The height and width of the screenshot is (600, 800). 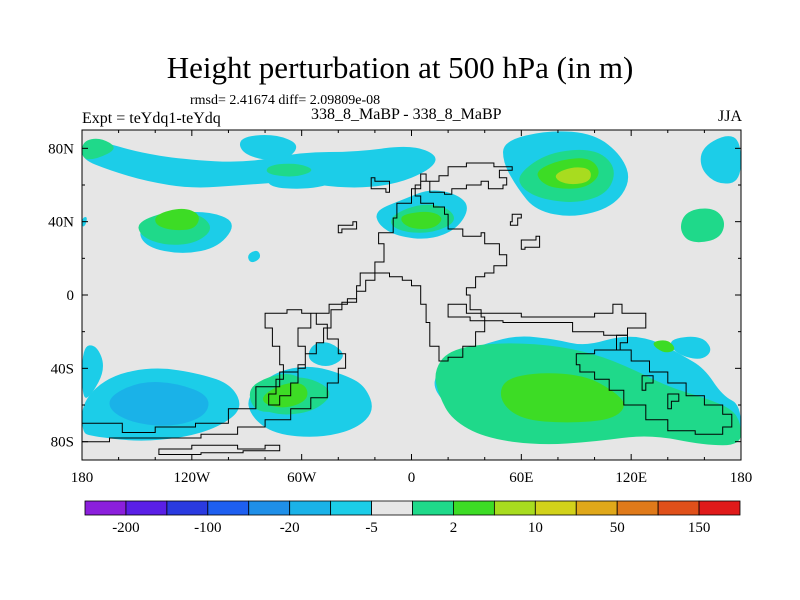 What do you see at coordinates (62, 369) in the screenshot?
I see `y-tick-label: 40S` at bounding box center [62, 369].